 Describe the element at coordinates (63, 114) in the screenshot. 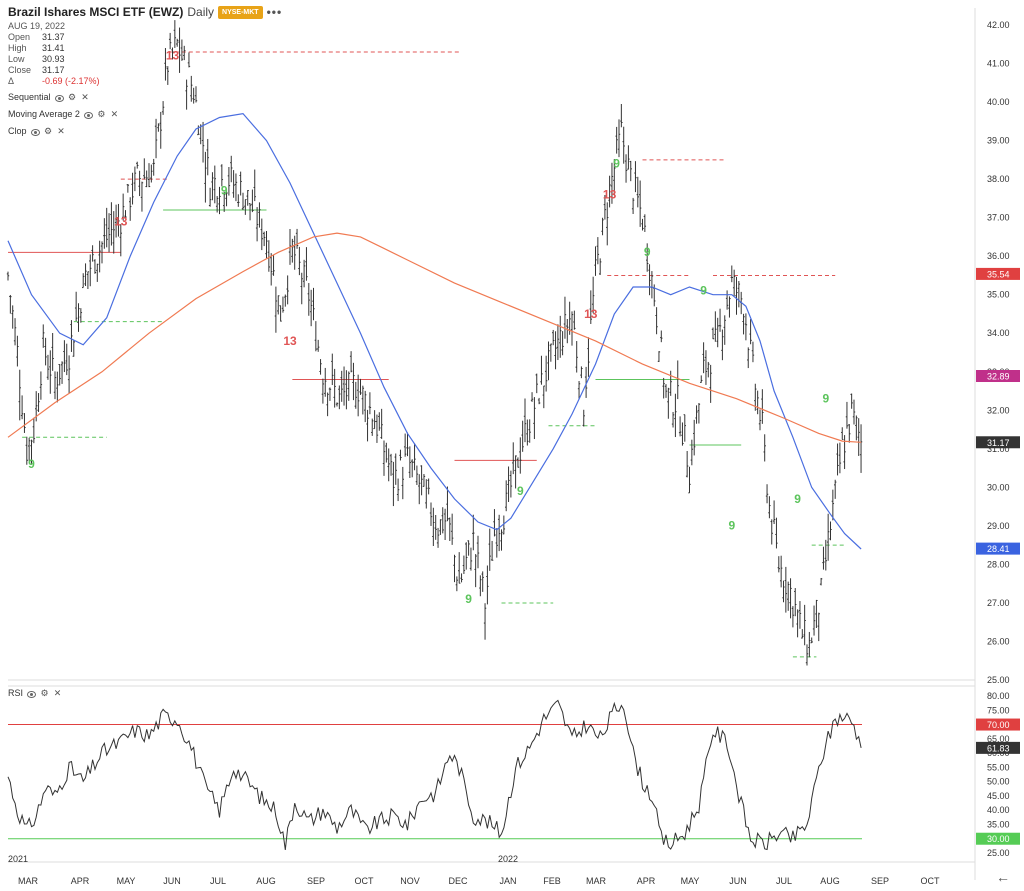

I see `indicator-moving-average: Moving Average 2 ⚙ ✕` at that location.